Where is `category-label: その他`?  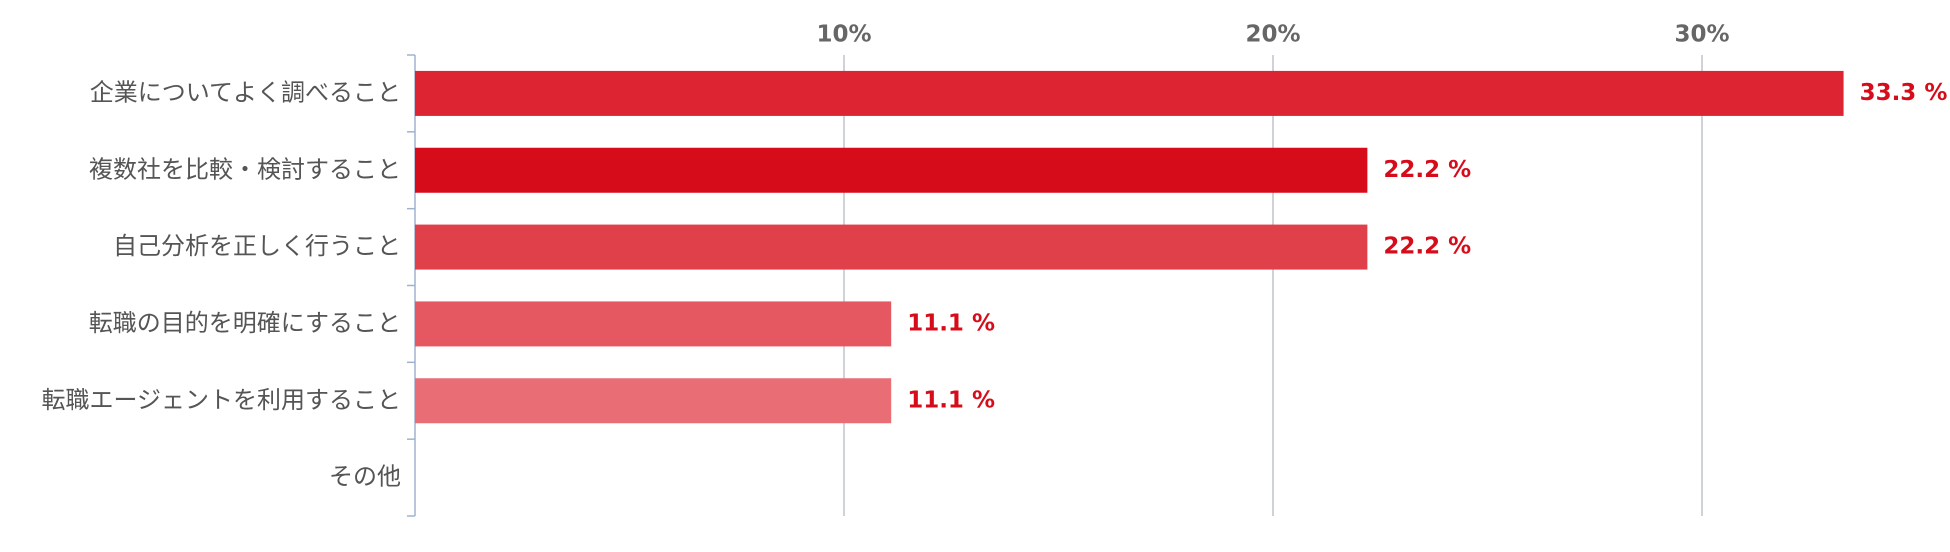
category-label: その他 is located at coordinates (365, 477).